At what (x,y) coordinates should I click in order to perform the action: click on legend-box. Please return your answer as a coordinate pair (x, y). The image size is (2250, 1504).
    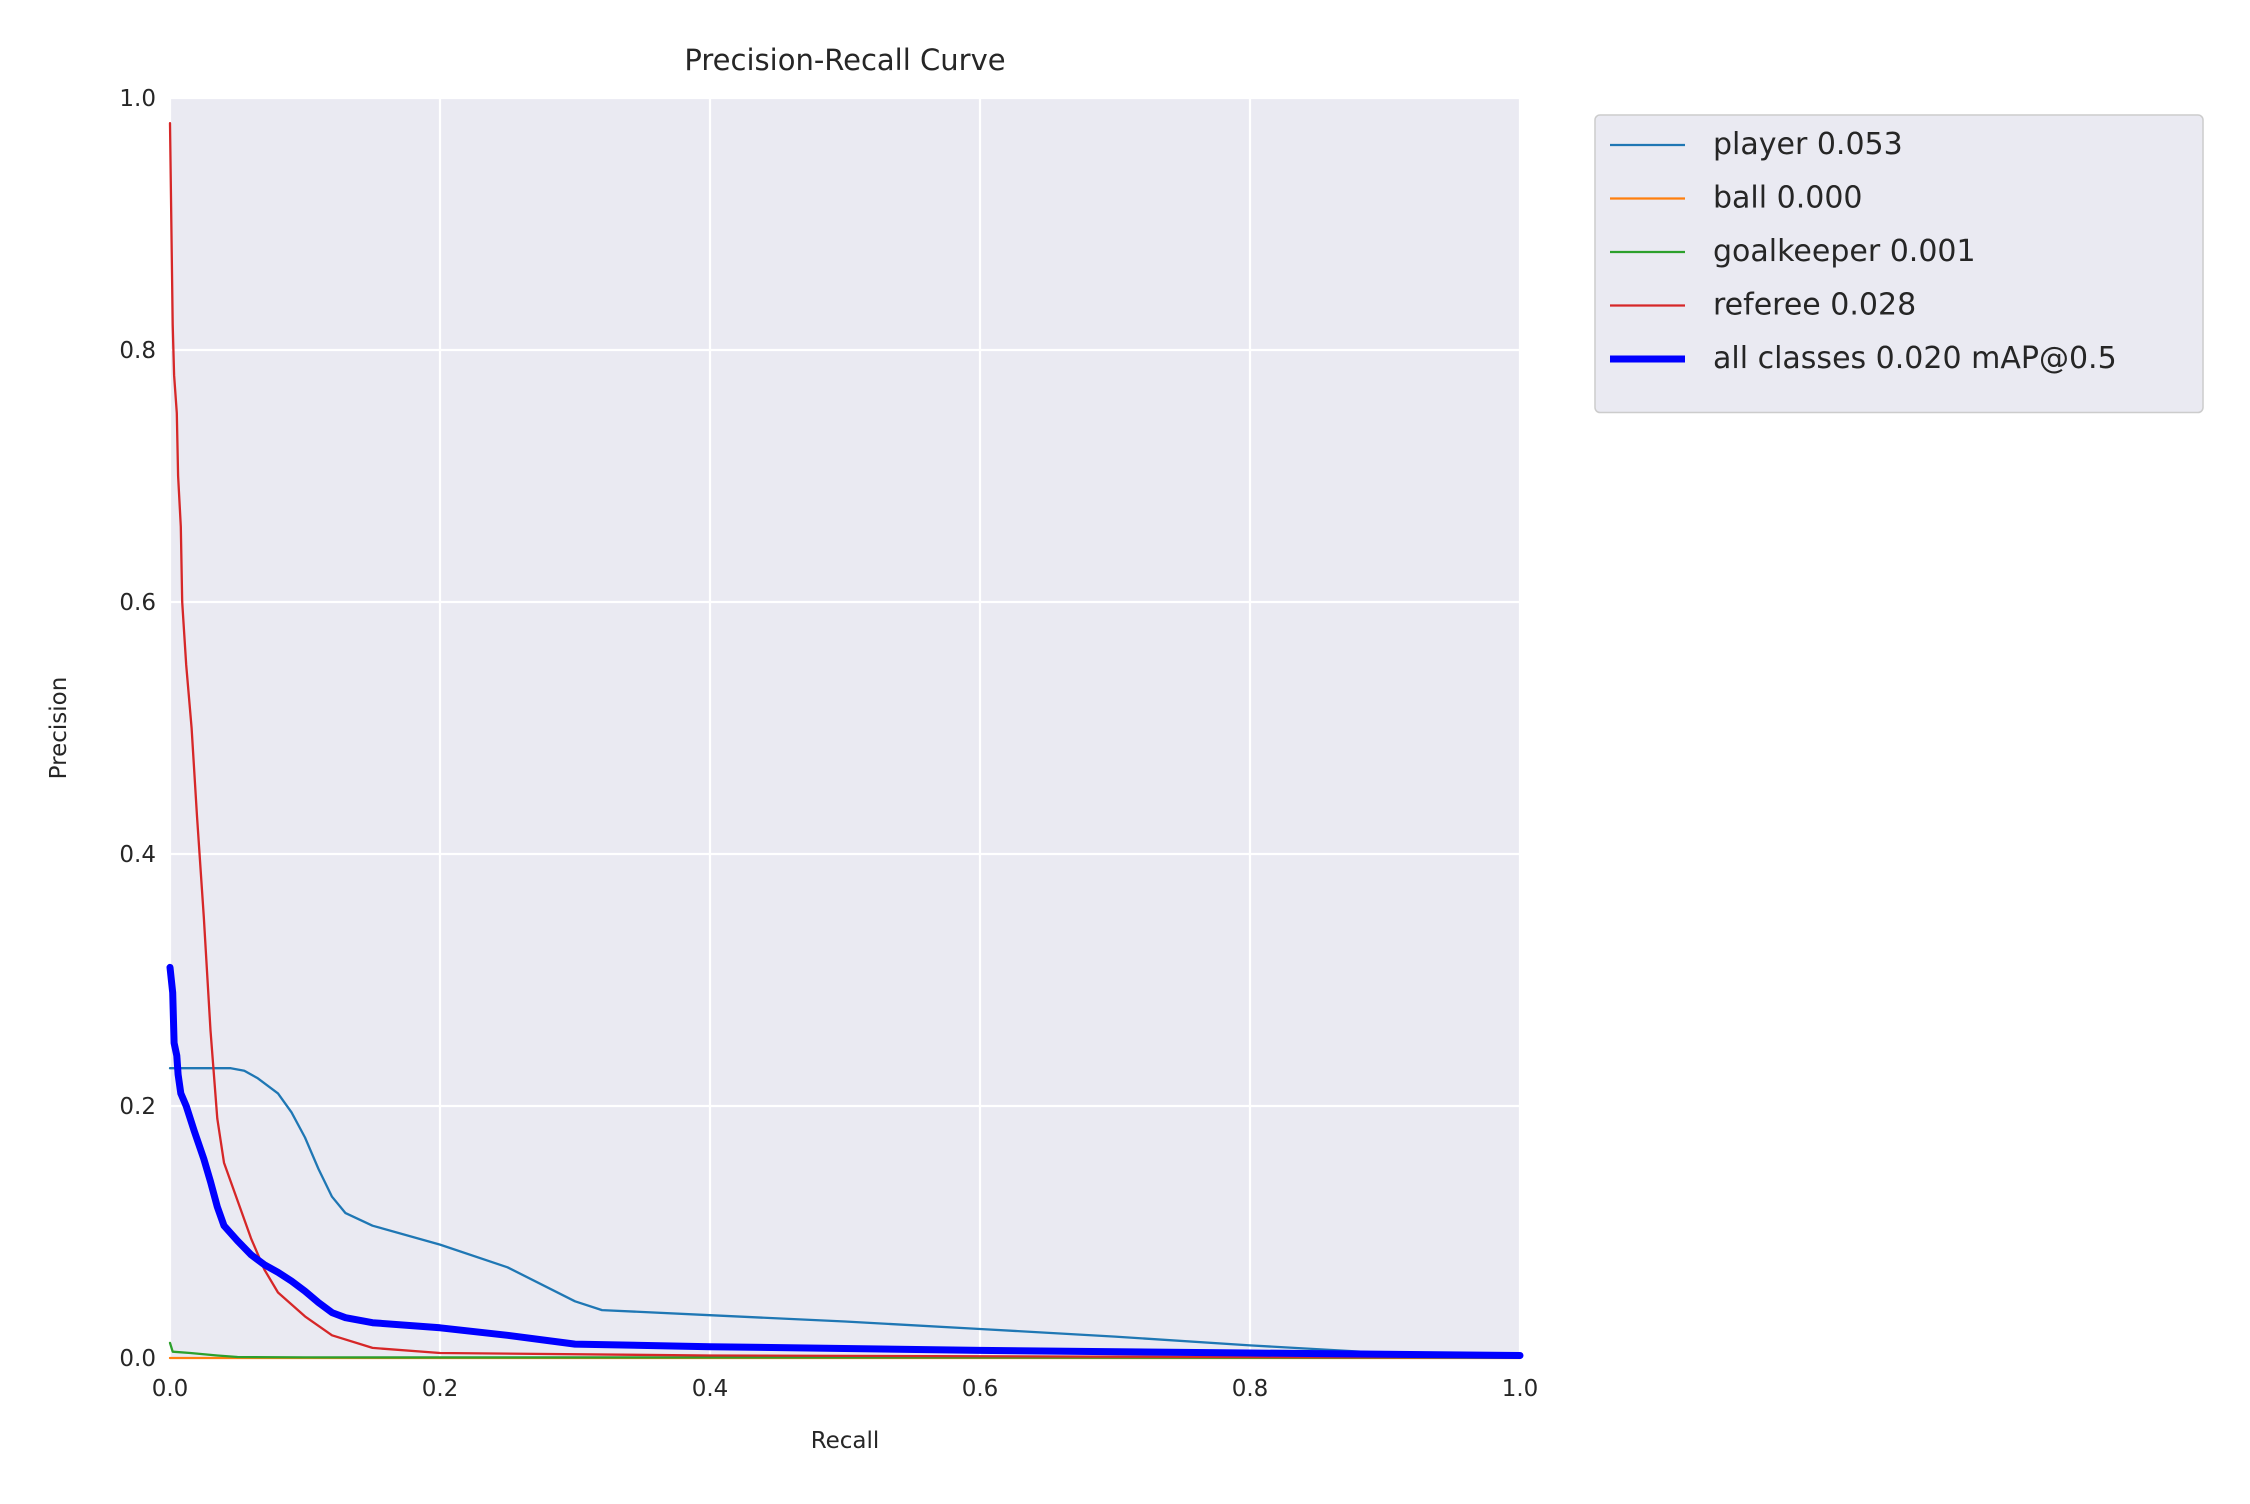
    Looking at the image, I should click on (1899, 264).